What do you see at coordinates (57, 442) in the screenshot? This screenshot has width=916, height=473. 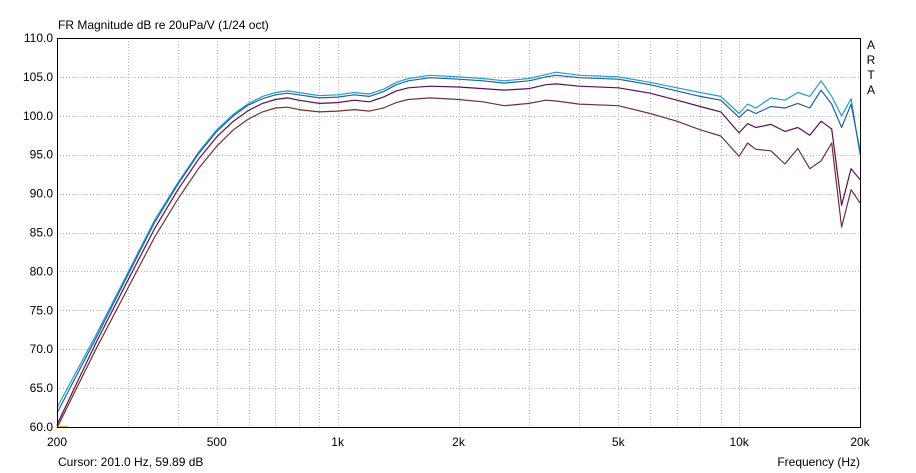 I see `x-tick-label: 200` at bounding box center [57, 442].